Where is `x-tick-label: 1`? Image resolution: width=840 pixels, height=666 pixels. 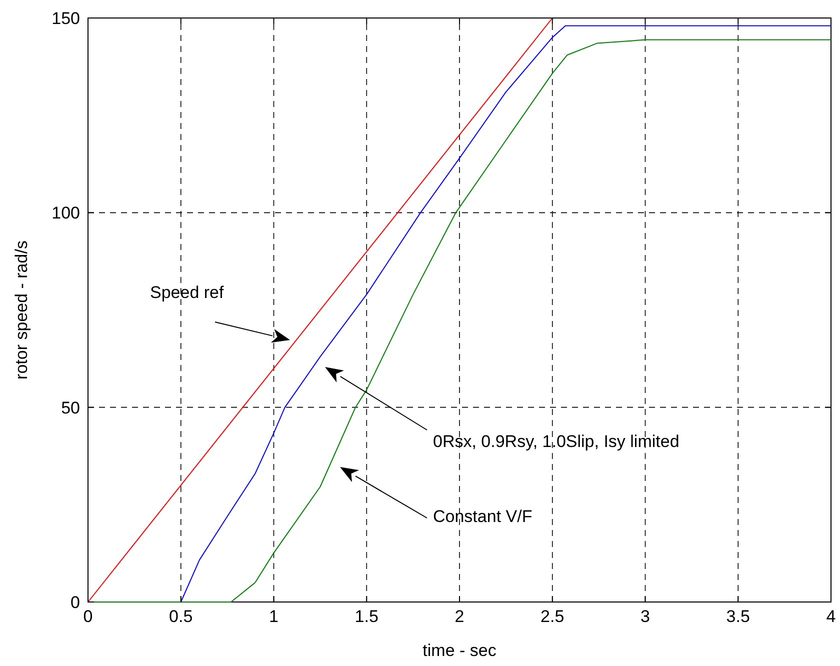
x-tick-label: 1 is located at coordinates (273, 616).